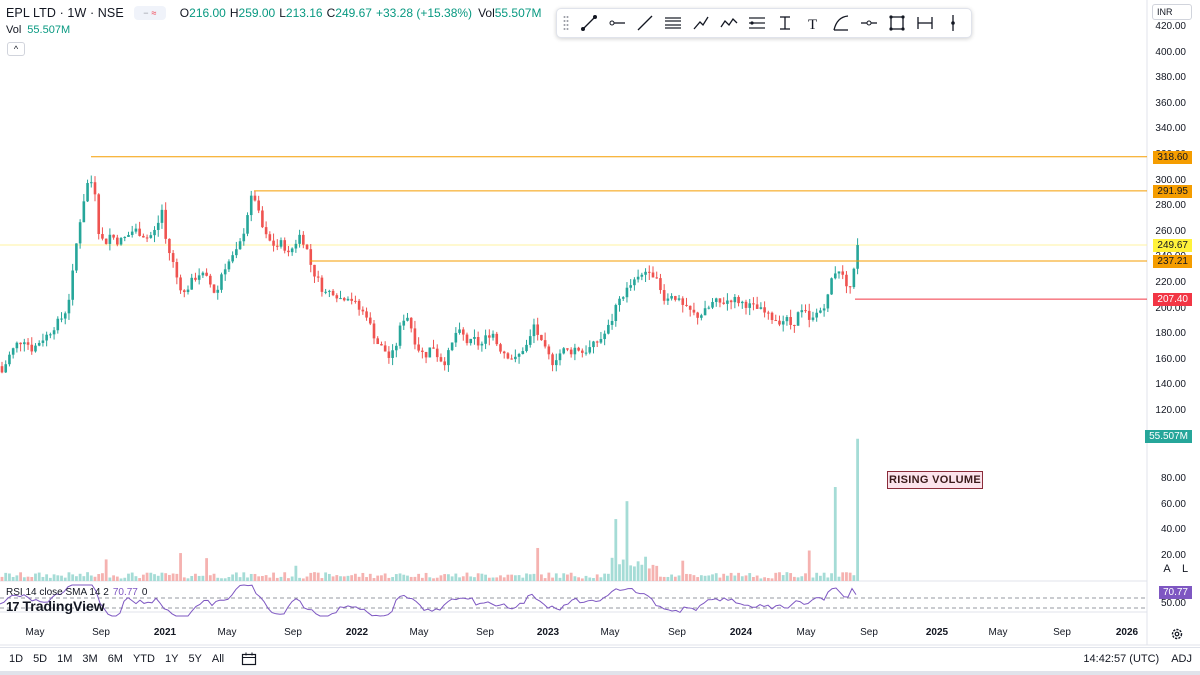 Image resolution: width=1200 pixels, height=675 pixels. I want to click on drag-handle-icon, so click(566, 23).